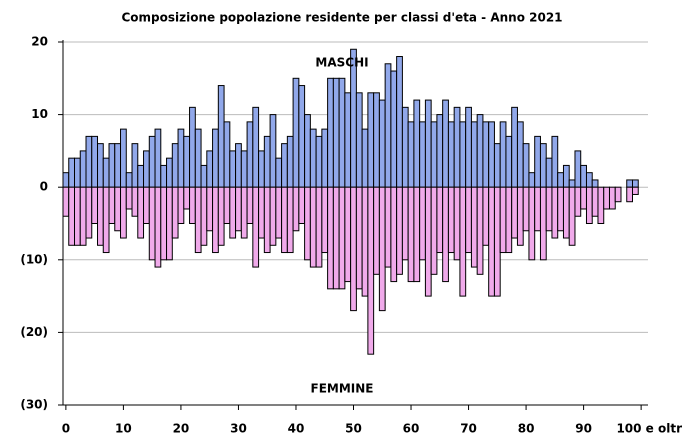  What do you see at coordinates (342, 389) in the screenshot?
I see `series-label: FEMMINE` at bounding box center [342, 389].